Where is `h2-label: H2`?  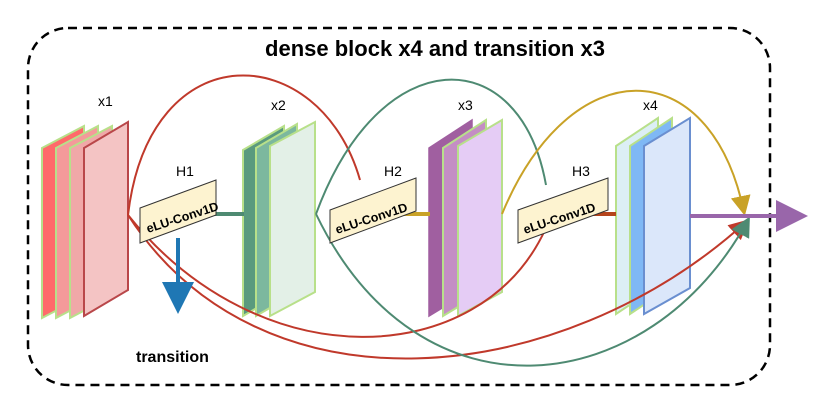
h2-label: H2 is located at coordinates (393, 171).